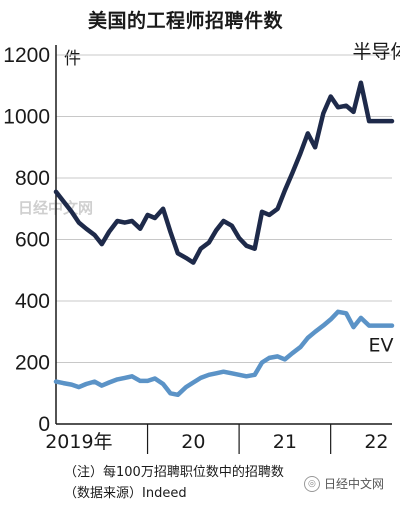 This screenshot has height=505, width=400. Describe the element at coordinates (78, 442) in the screenshot. I see `x-tick-label: 2019年` at that location.